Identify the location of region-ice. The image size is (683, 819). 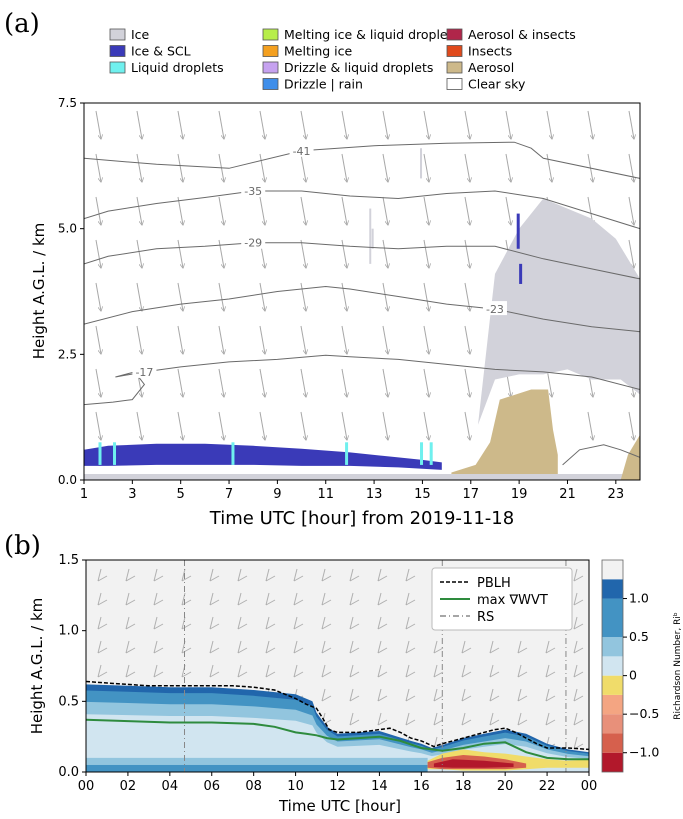
(362, 477).